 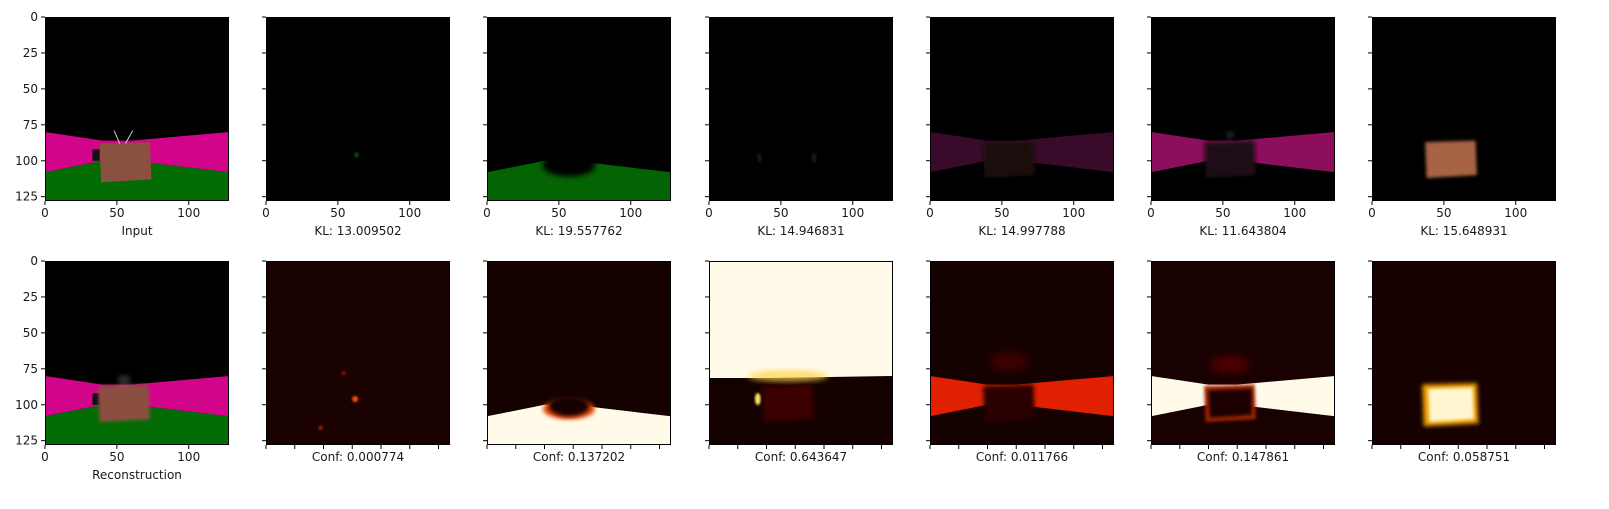 I want to click on panel-caption: KL: 11.643804, so click(x=1242, y=231).